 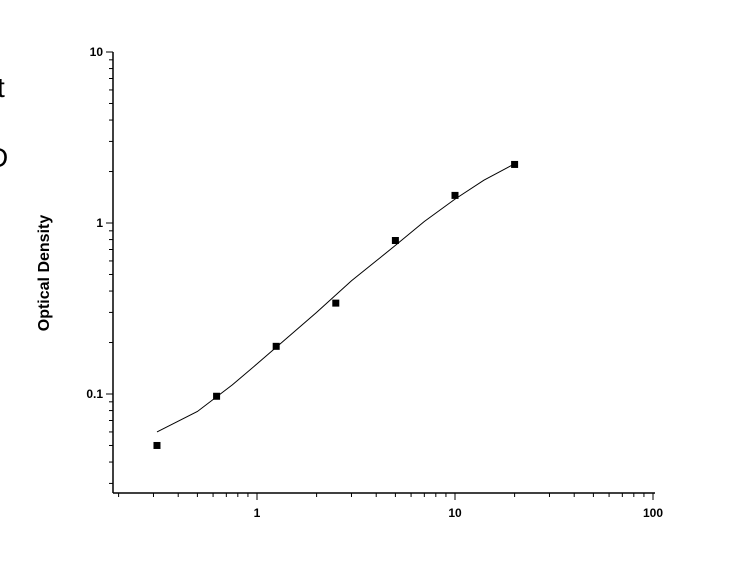 I want to click on edge-text-group: t D, so click(x=4, y=122).